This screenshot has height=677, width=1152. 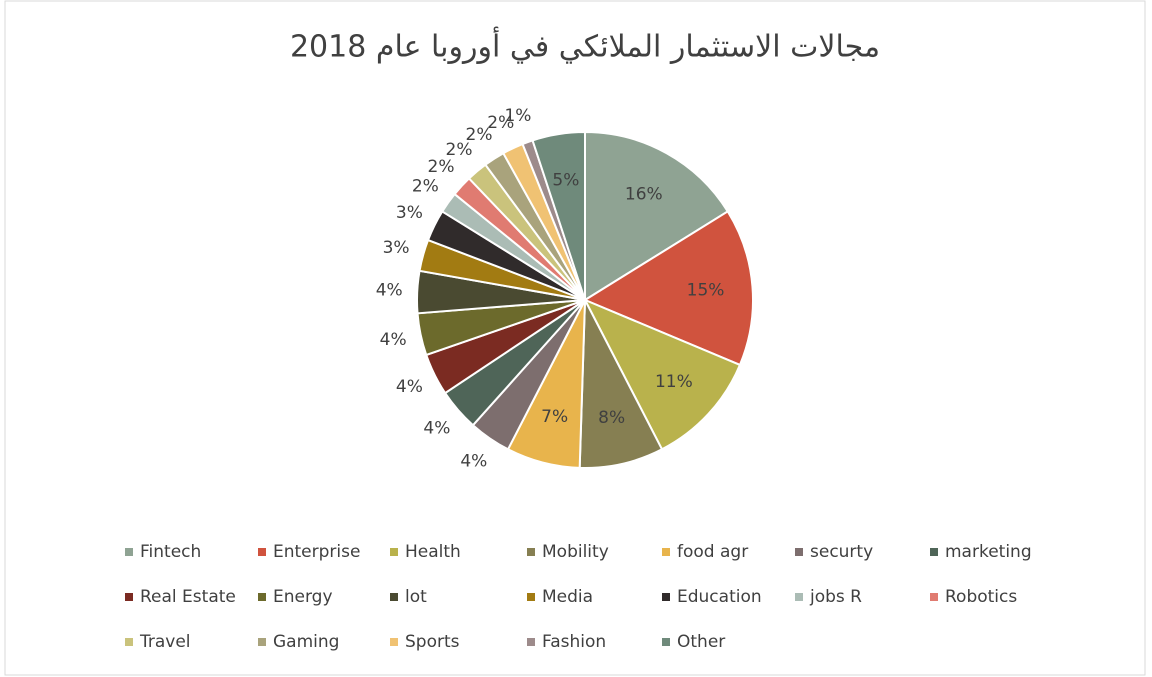 What do you see at coordinates (303, 597) in the screenshot?
I see `legend-label: Energy` at bounding box center [303, 597].